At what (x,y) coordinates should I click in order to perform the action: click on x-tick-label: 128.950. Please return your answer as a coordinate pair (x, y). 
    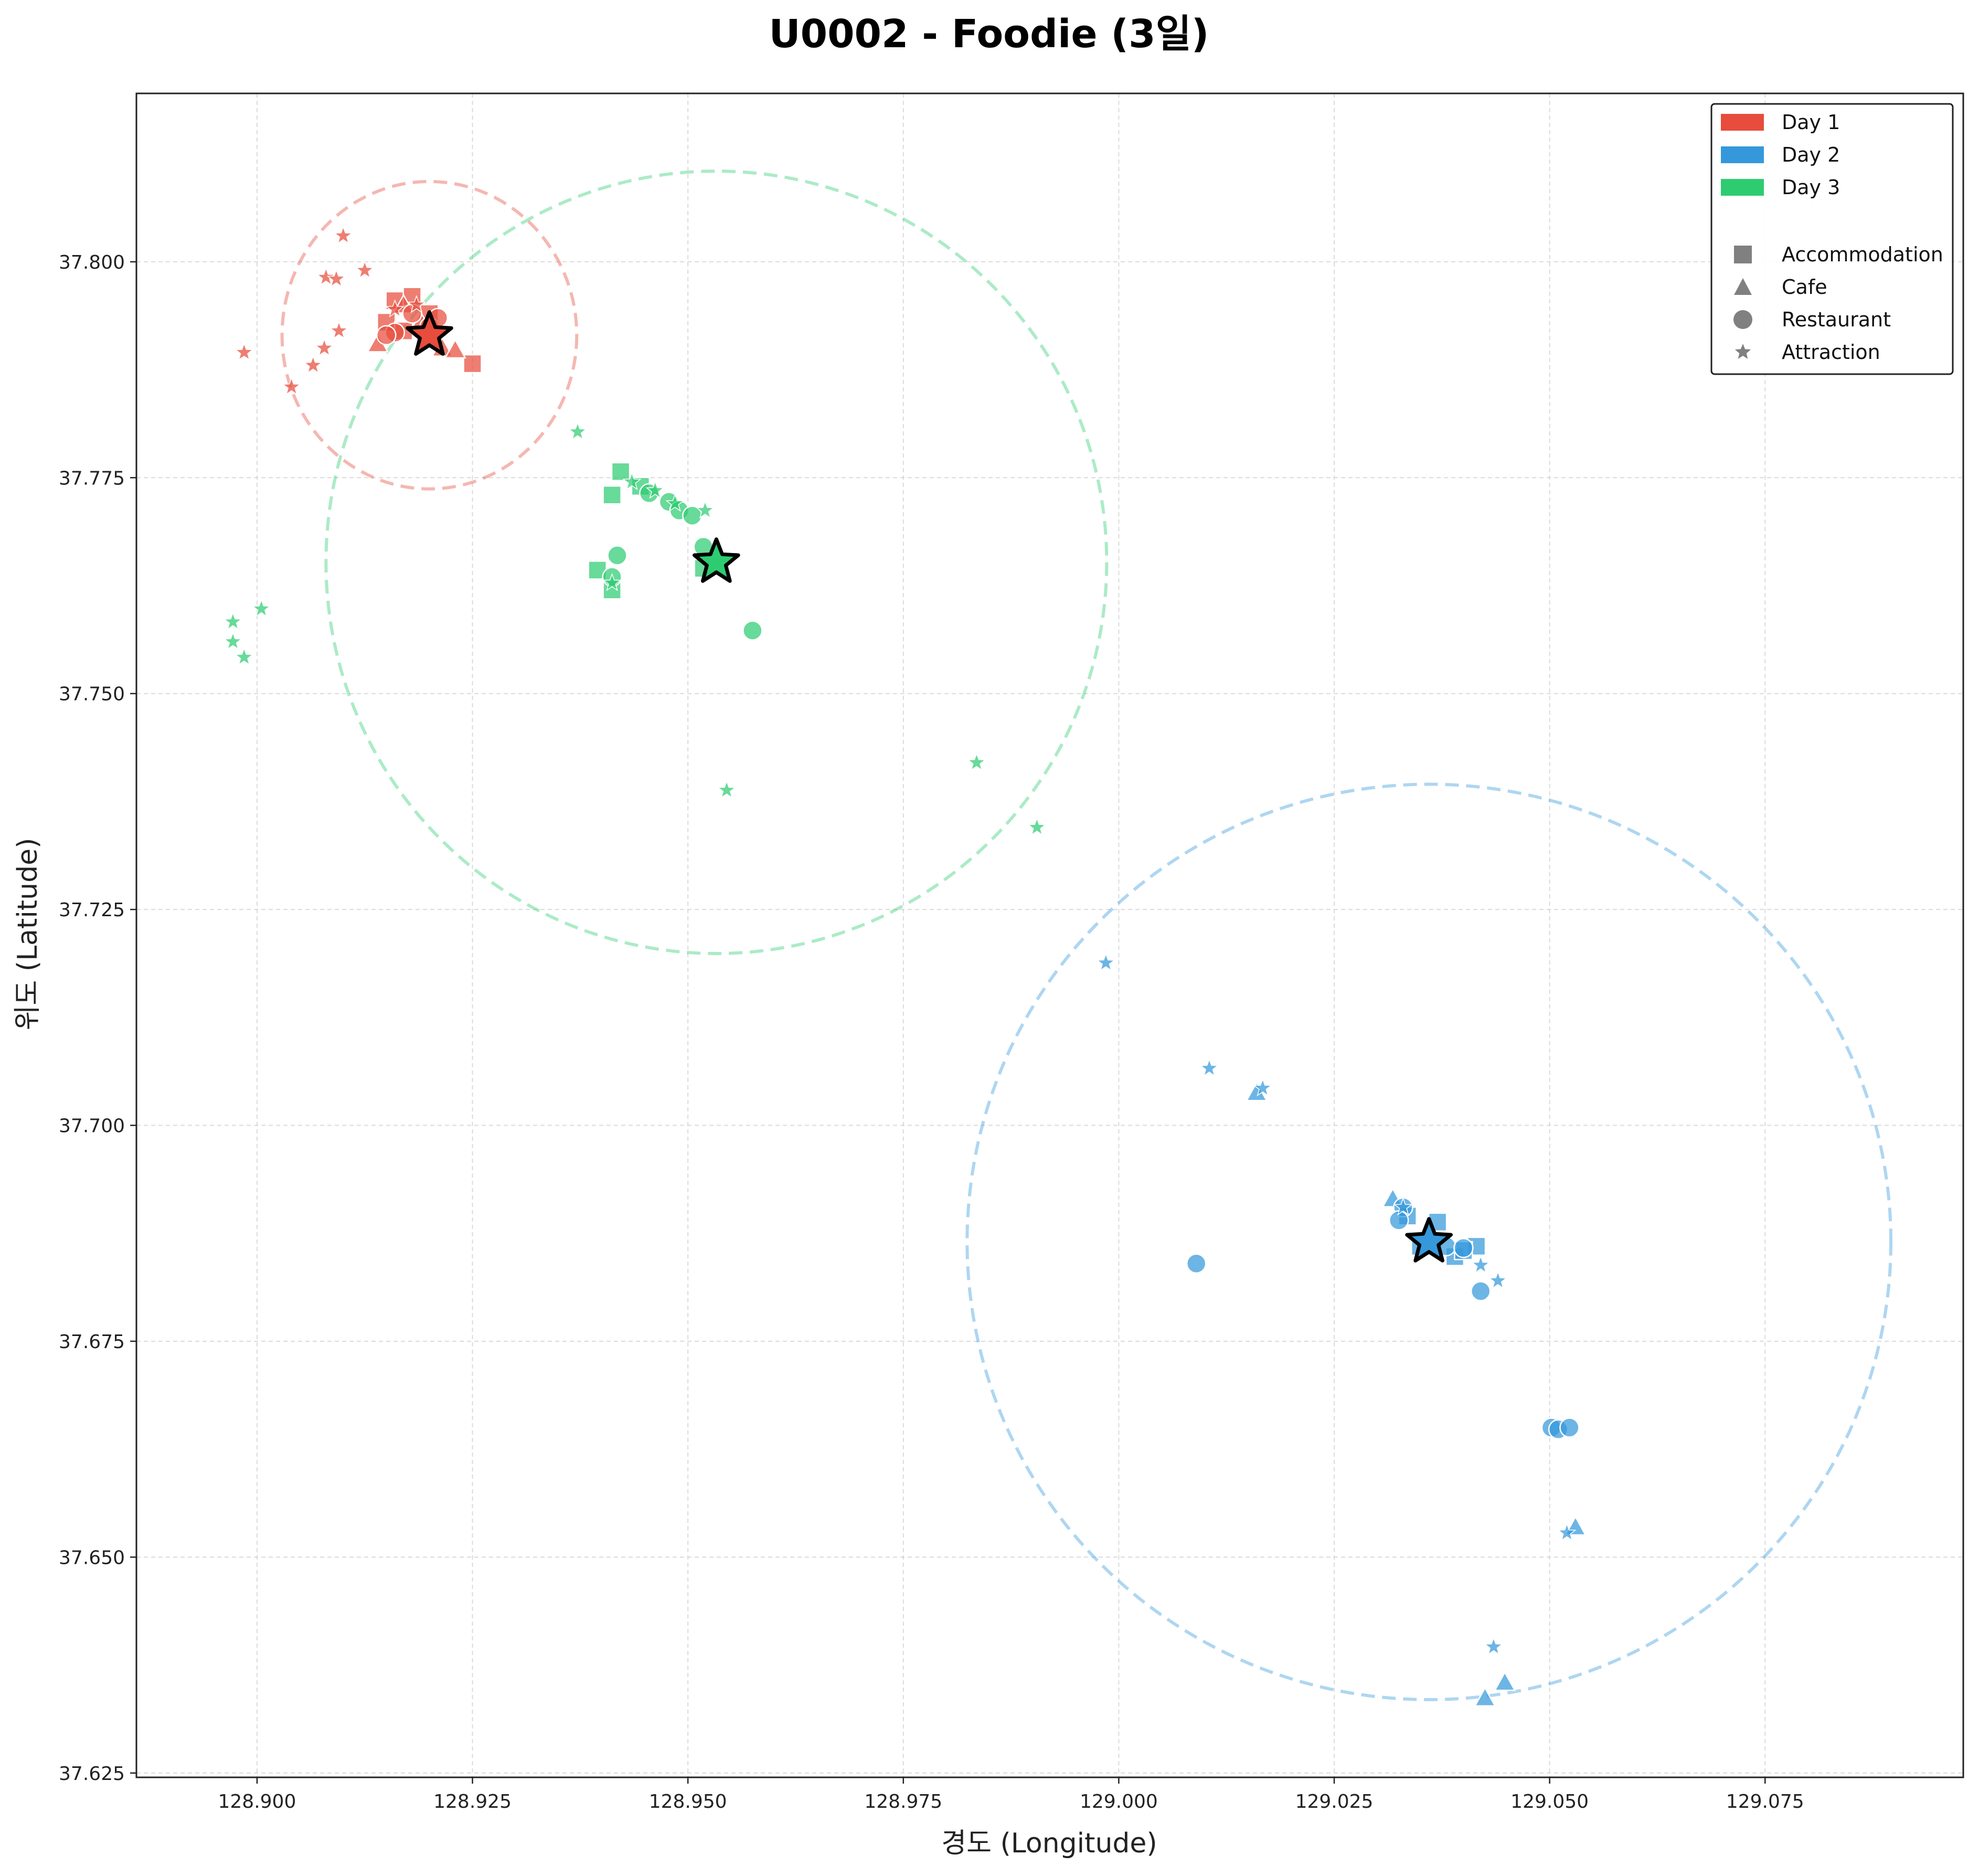
    Looking at the image, I should click on (688, 1802).